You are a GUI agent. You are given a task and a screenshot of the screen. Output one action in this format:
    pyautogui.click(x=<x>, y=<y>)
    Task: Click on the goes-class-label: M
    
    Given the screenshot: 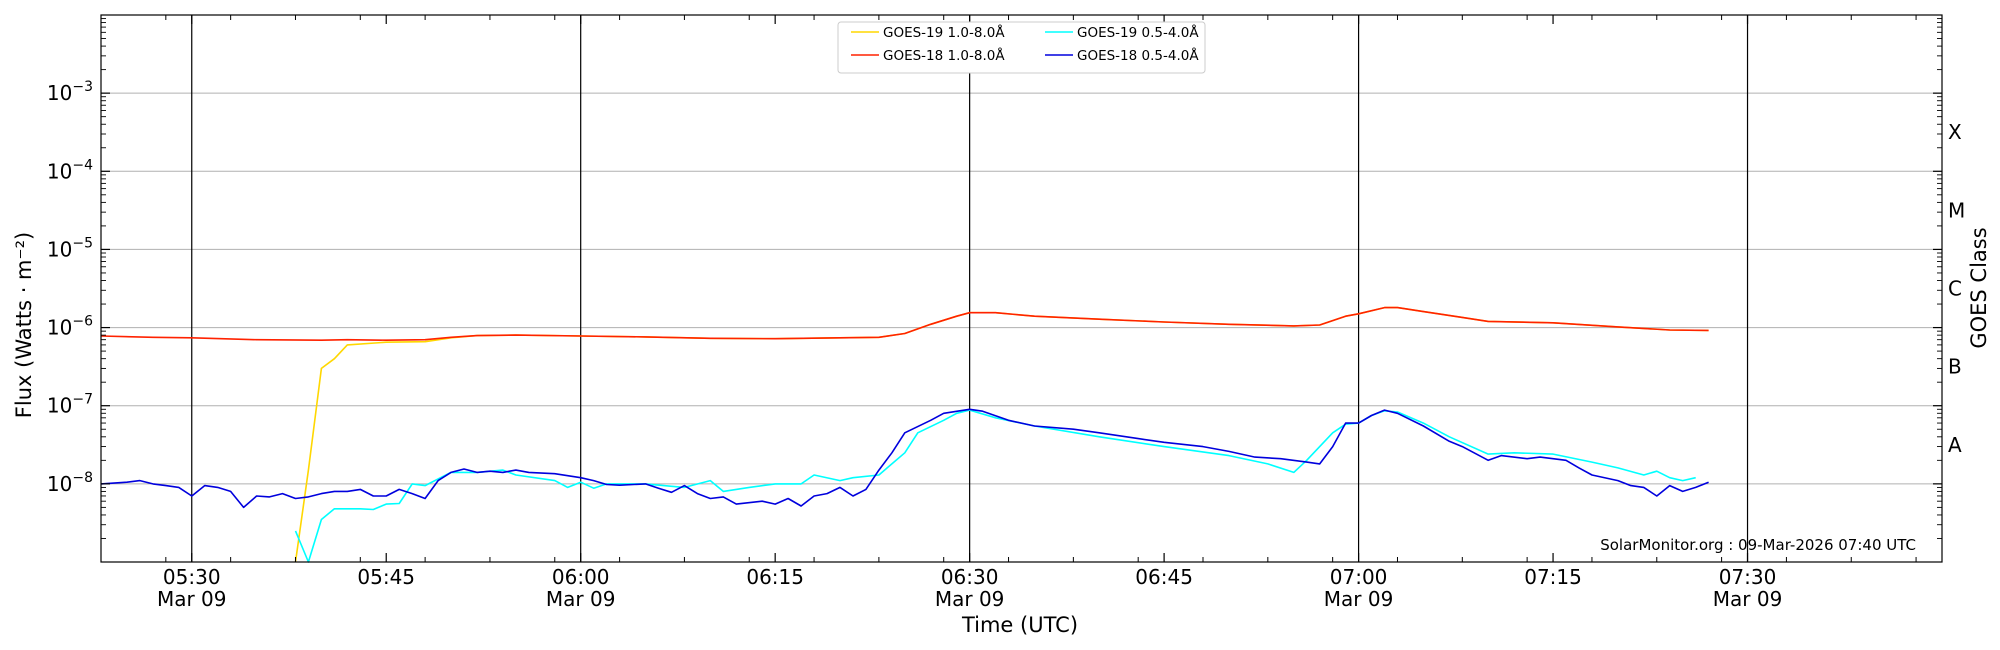 What is the action you would take?
    pyautogui.click(x=1956, y=210)
    